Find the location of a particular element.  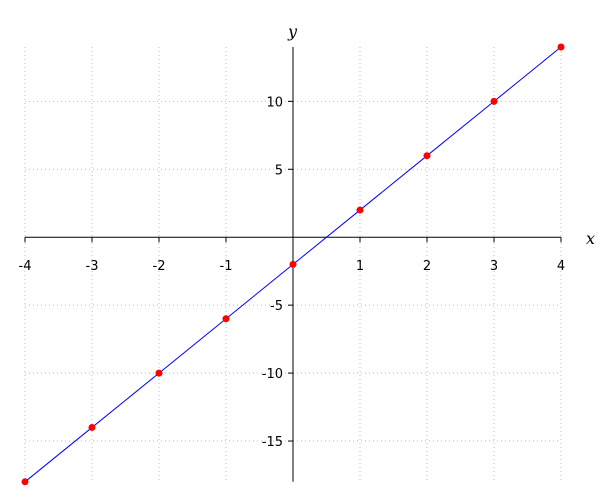

y-tick-label: -5 is located at coordinates (276, 306).